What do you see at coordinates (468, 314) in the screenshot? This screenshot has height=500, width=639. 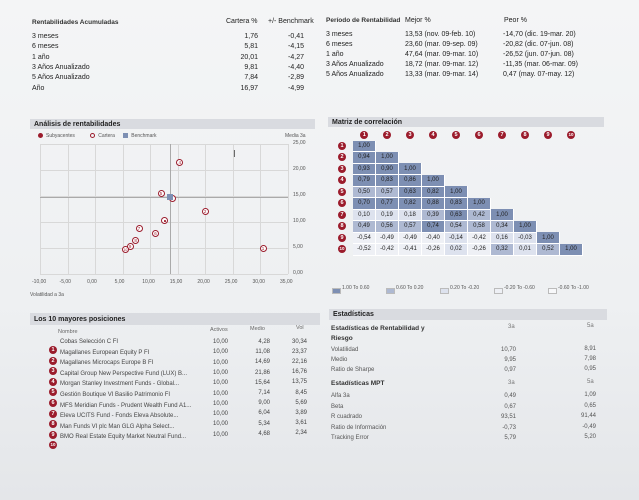 I see `estadisticas-header: Estadísticas` at bounding box center [468, 314].